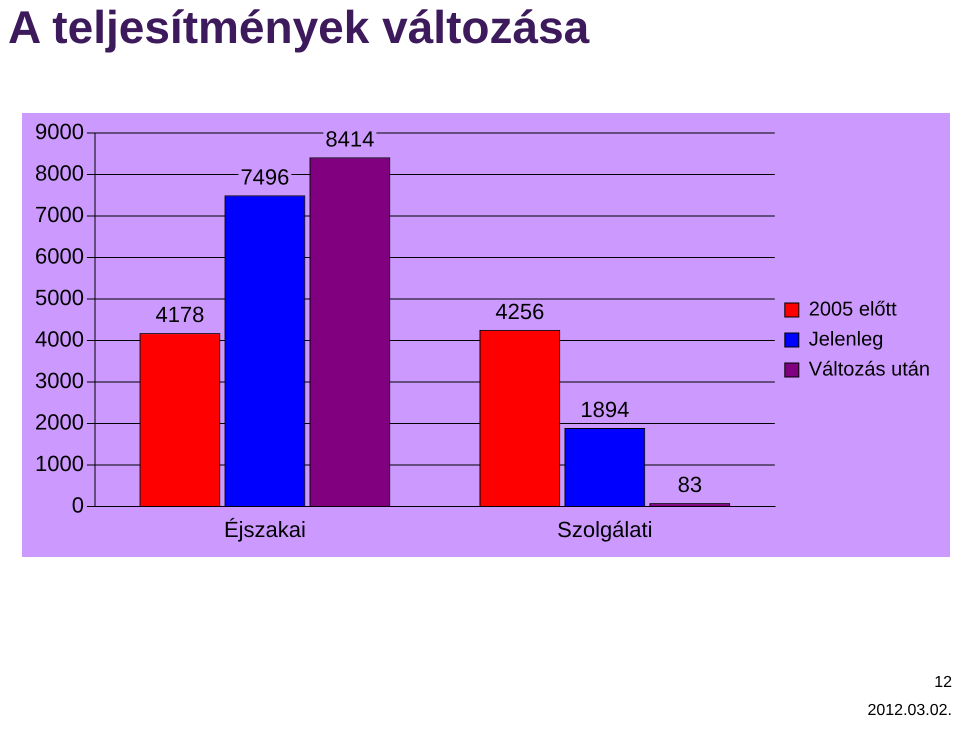 The image size is (960, 730). Describe the element at coordinates (265, 529) in the screenshot. I see `x-tick-label: Éjszakai` at that location.